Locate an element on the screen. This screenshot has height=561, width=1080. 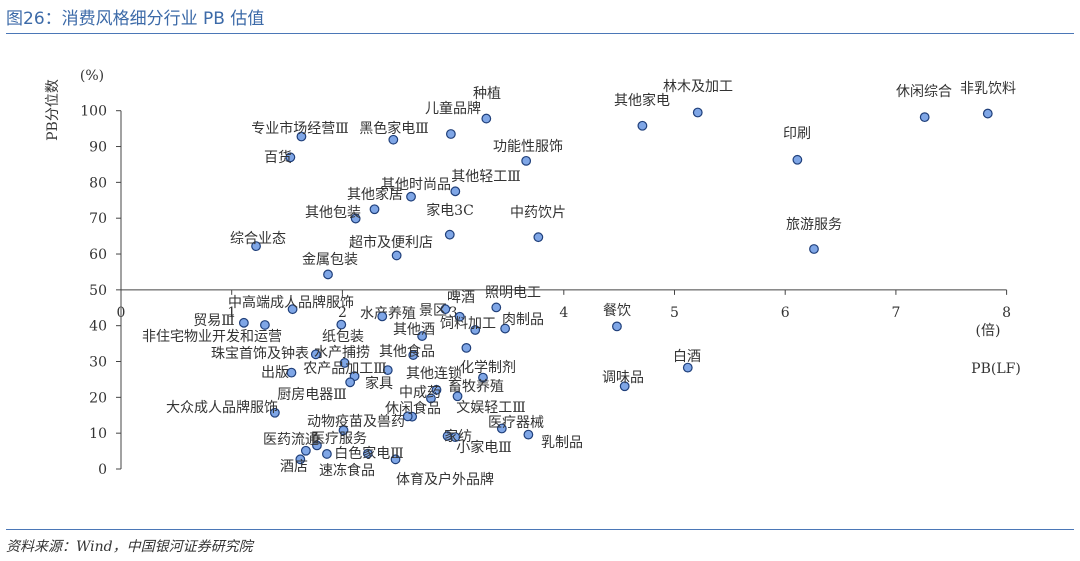
figure-title: 图26：消费风格细分行业 PB 估值 is located at coordinates (135, 19).